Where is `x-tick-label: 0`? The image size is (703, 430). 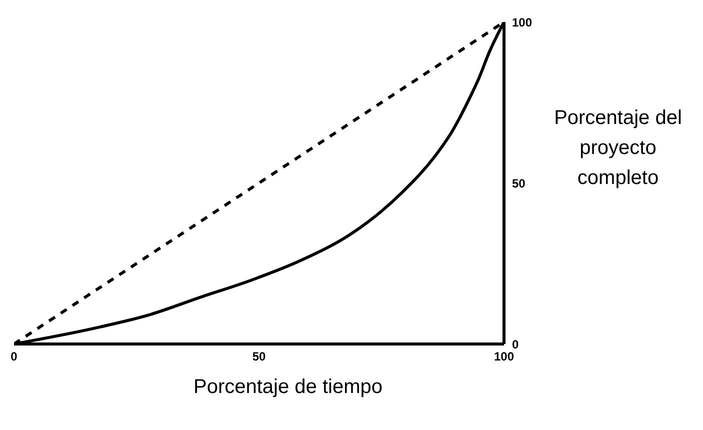 x-tick-label: 0 is located at coordinates (14, 357).